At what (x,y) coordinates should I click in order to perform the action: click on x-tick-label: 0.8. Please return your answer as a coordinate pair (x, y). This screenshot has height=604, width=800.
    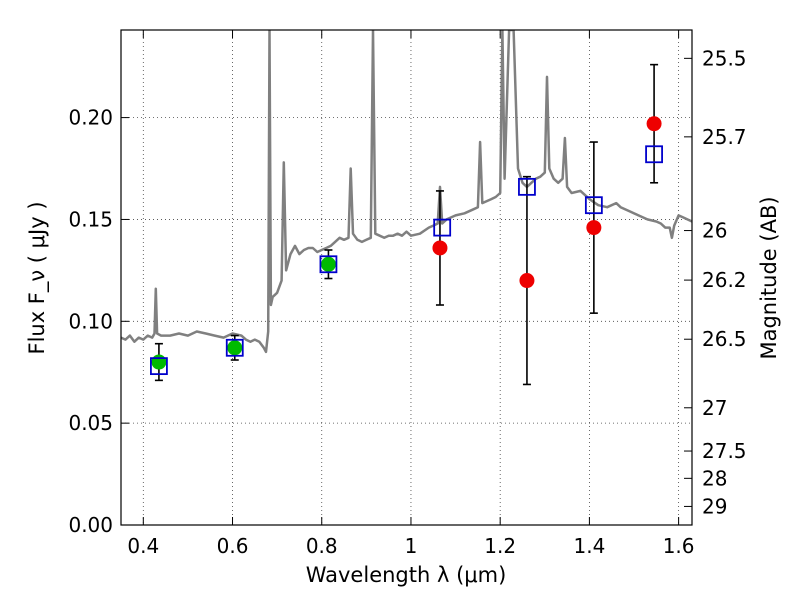
    Looking at the image, I should click on (322, 546).